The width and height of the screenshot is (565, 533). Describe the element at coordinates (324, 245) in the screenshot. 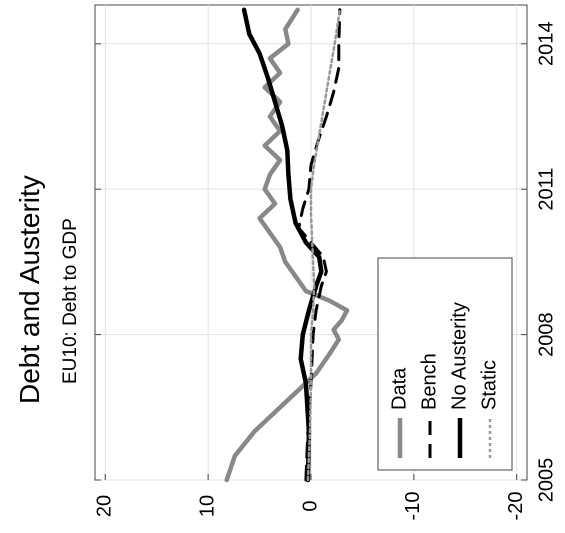

I see `series-line-static` at that location.